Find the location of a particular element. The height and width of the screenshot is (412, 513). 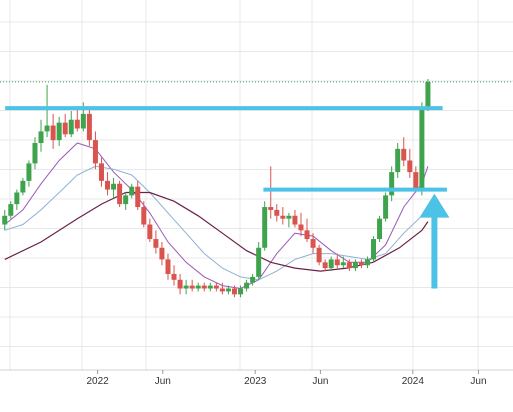

x-axis: 2022 Jun 2023 Jun 2024 Jun is located at coordinates (286, 378).